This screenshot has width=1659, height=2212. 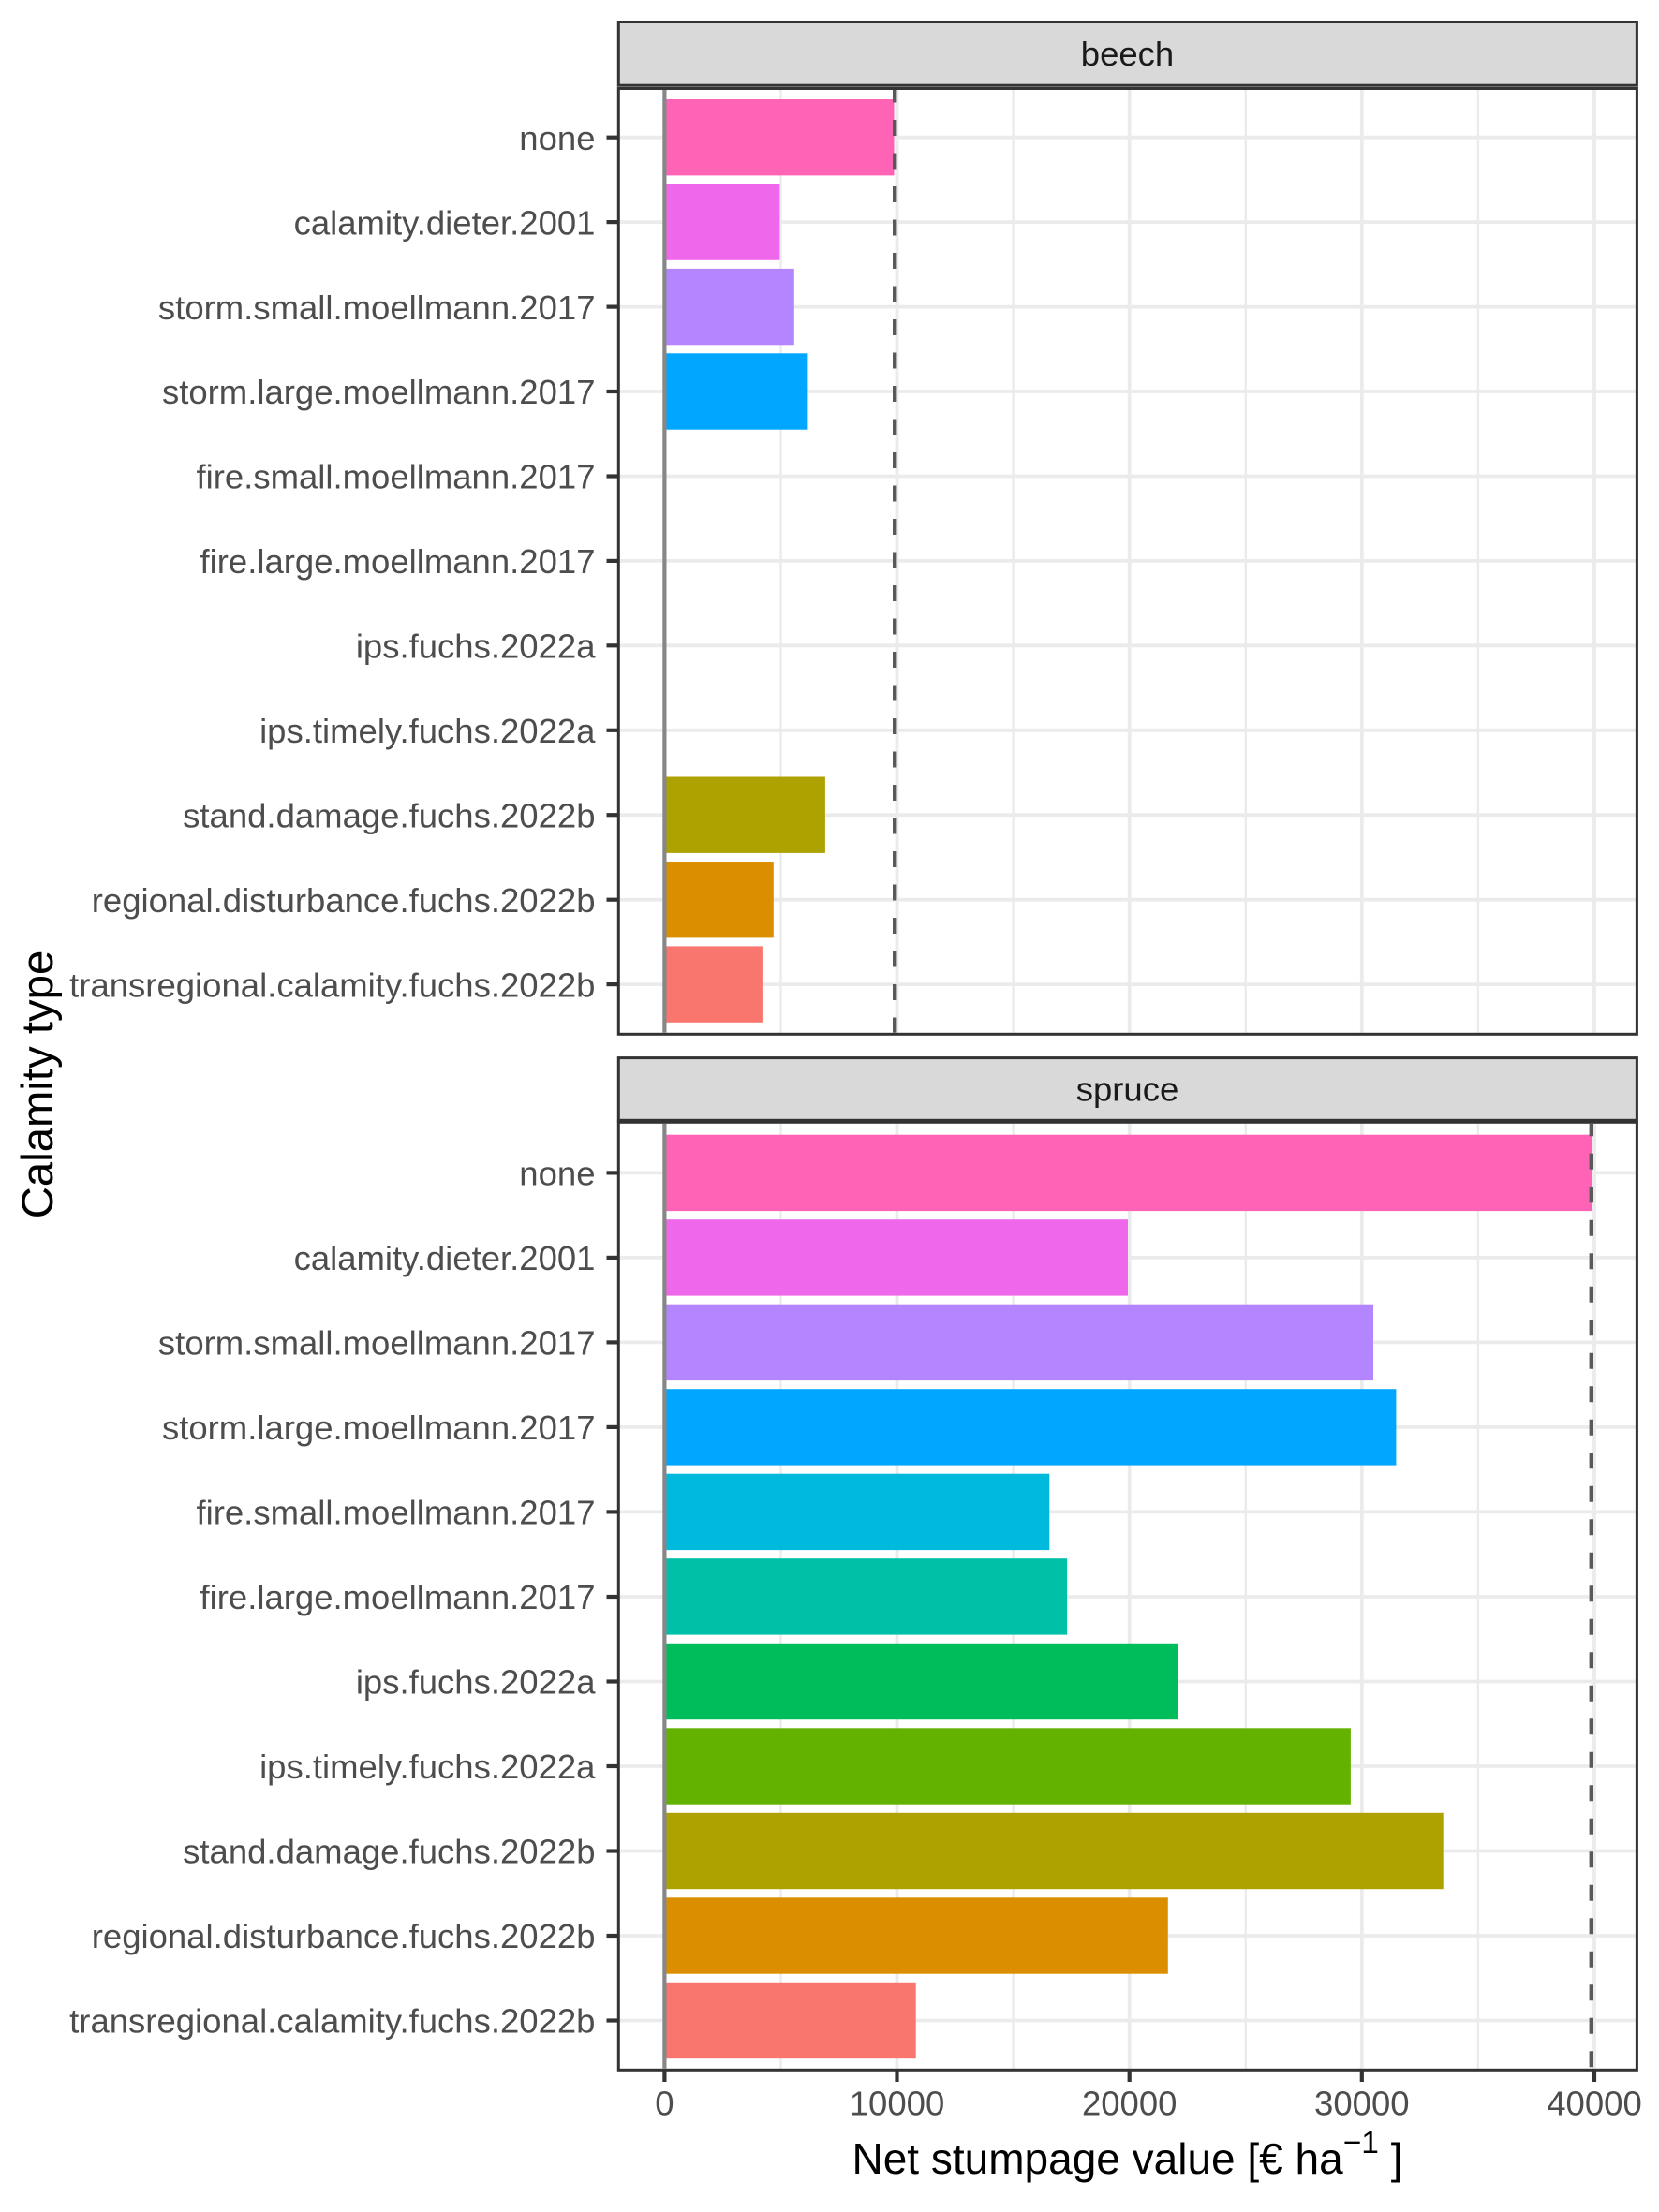 What do you see at coordinates (898, 2104) in the screenshot?
I see `svg-text: 10000` at bounding box center [898, 2104].